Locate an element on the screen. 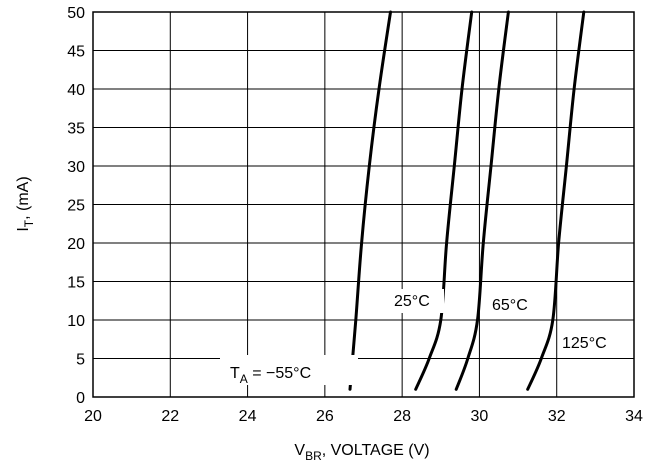  y-tick-label-10: 10 is located at coordinates (76, 321).